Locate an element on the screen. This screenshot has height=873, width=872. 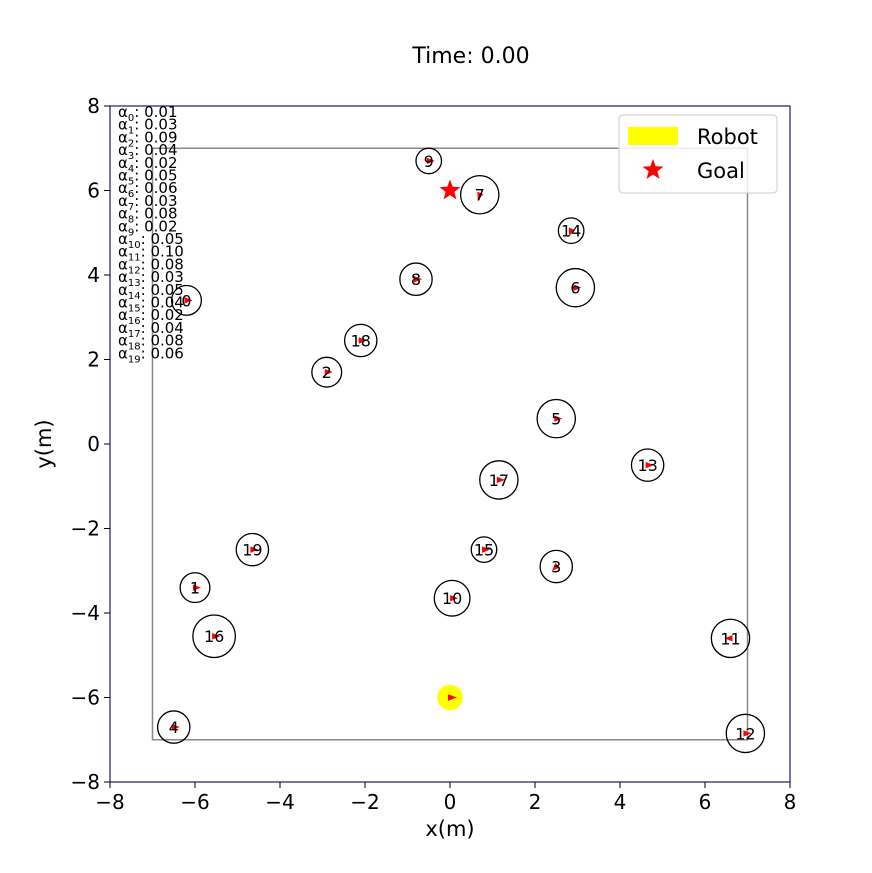
alpha-annotation: α18: 0.08 is located at coordinates (151, 342).